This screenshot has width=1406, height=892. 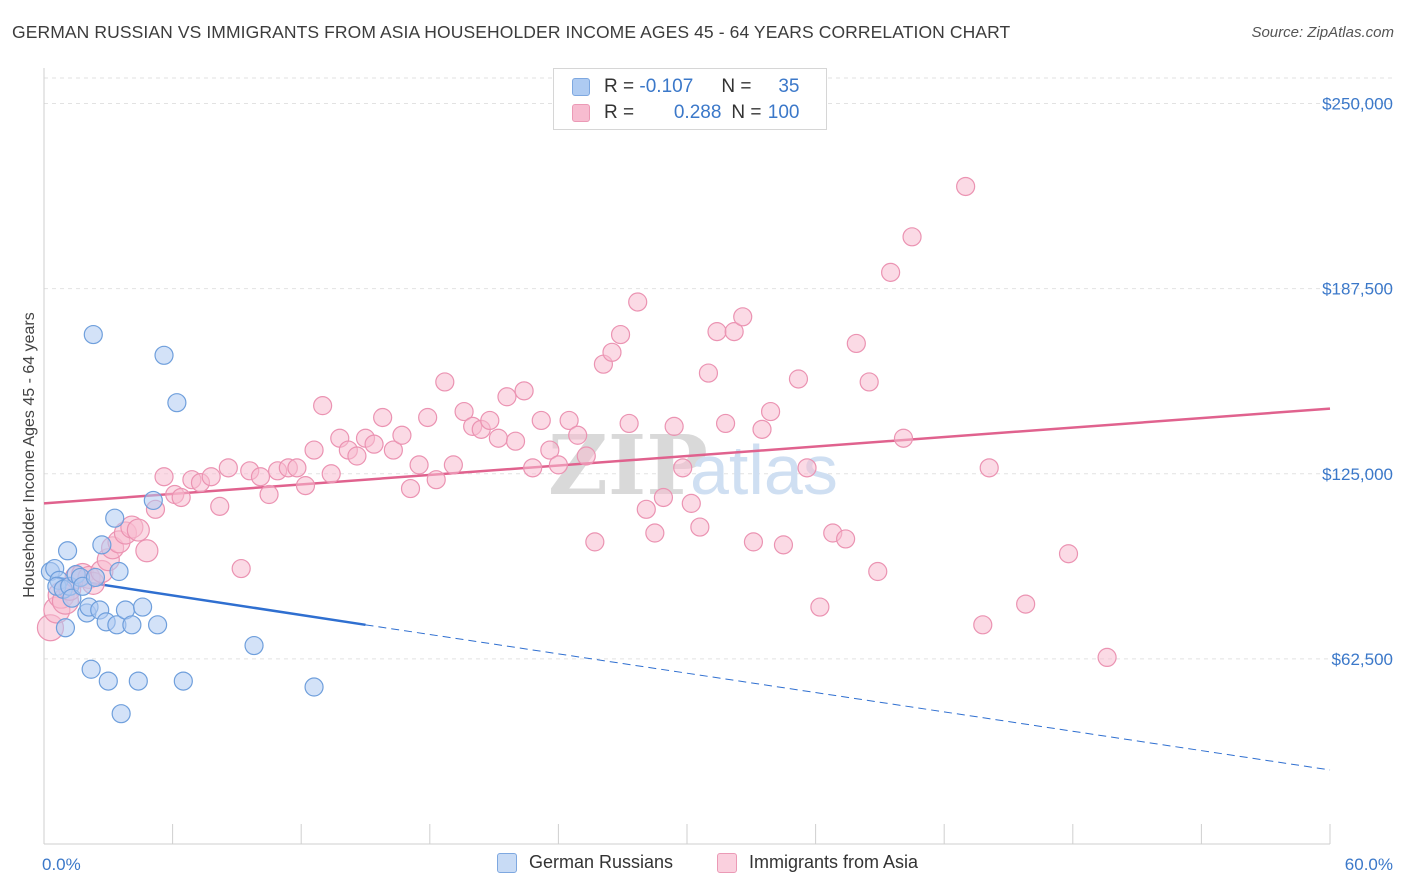 What do you see at coordinates (581, 87) in the screenshot?
I see `legend-swatch-blue` at bounding box center [581, 87].